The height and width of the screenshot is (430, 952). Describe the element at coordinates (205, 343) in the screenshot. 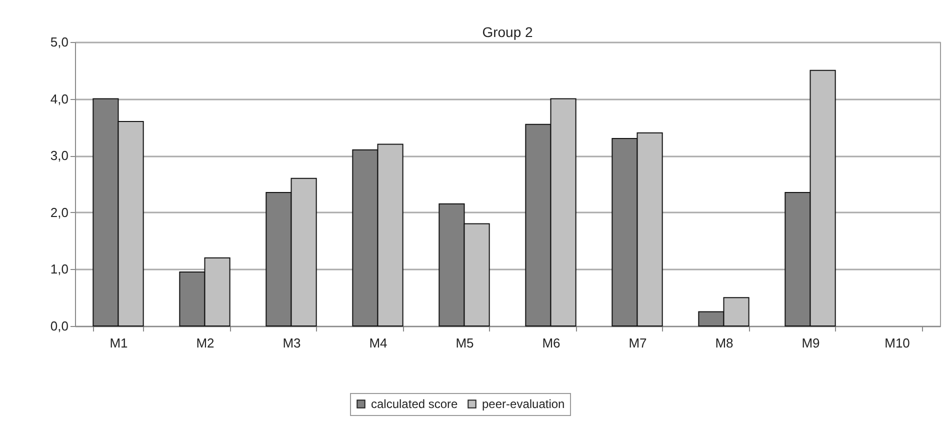

I see `x-tick-label: M2` at that location.